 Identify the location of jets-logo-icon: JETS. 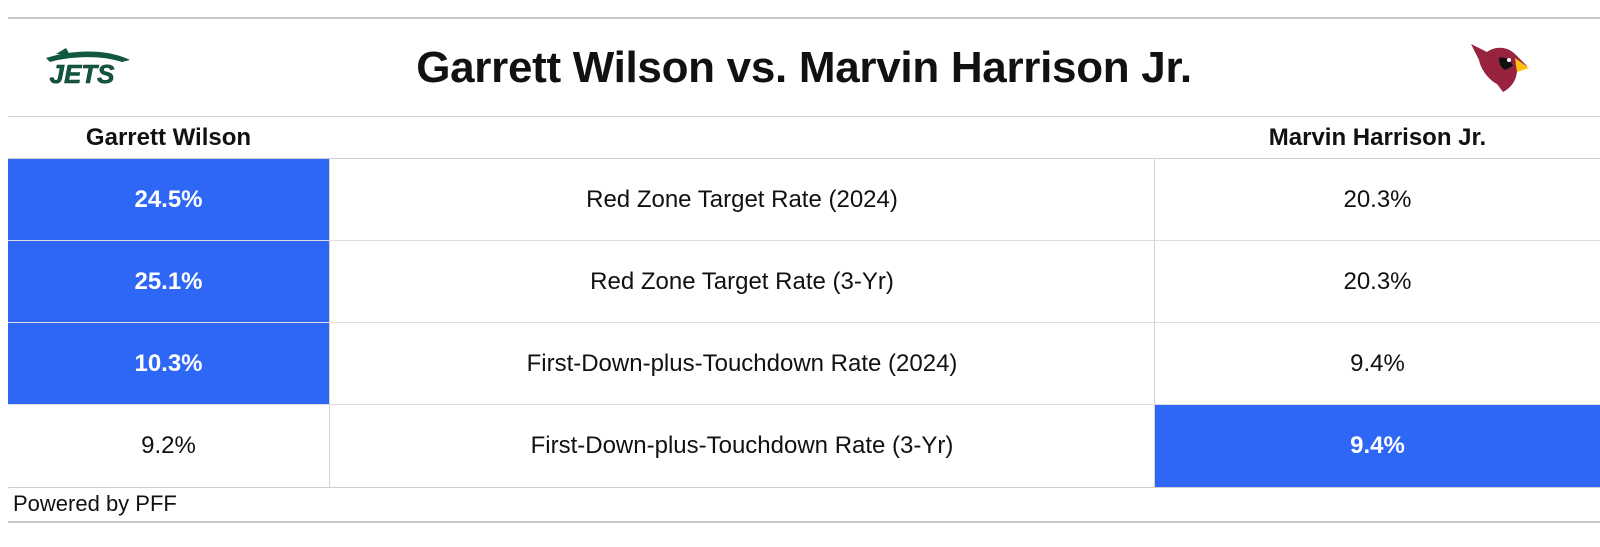
(82, 69).